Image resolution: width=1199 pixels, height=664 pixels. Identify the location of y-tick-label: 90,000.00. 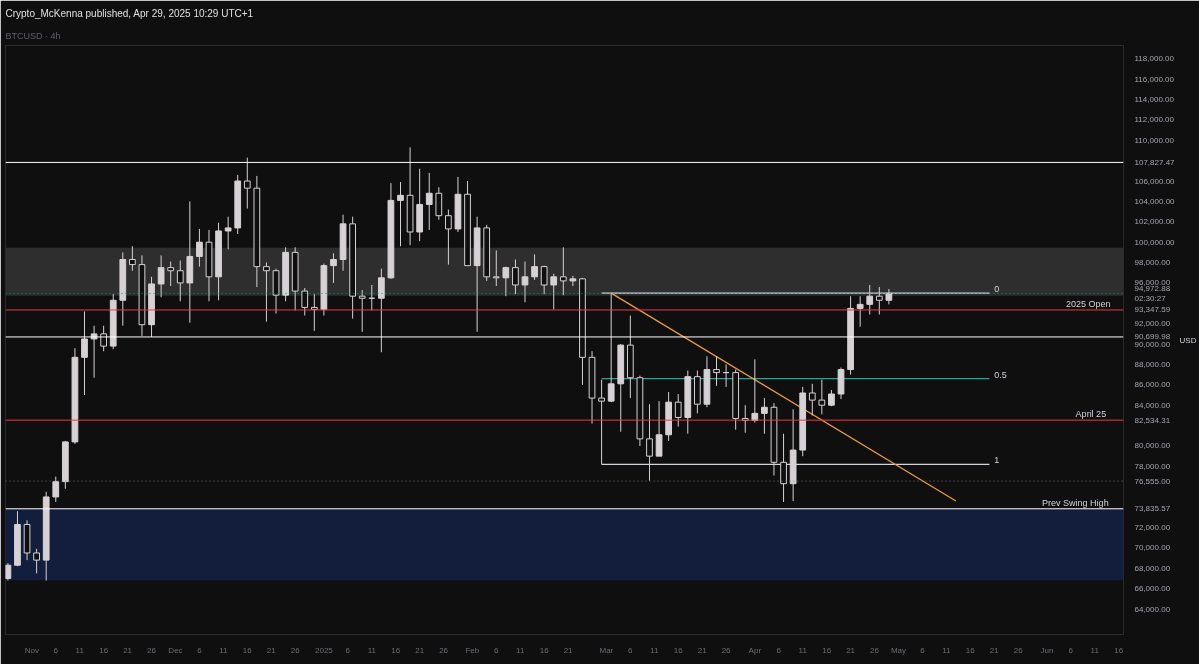
(1152, 344).